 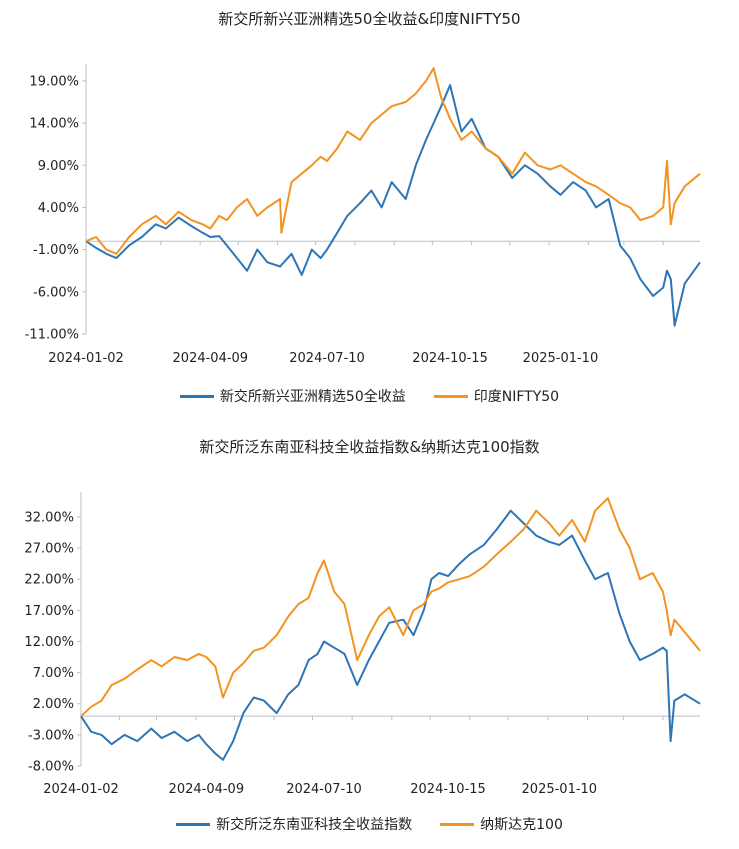 I want to click on y-tick-label: 9.00%, so click(x=58, y=166).